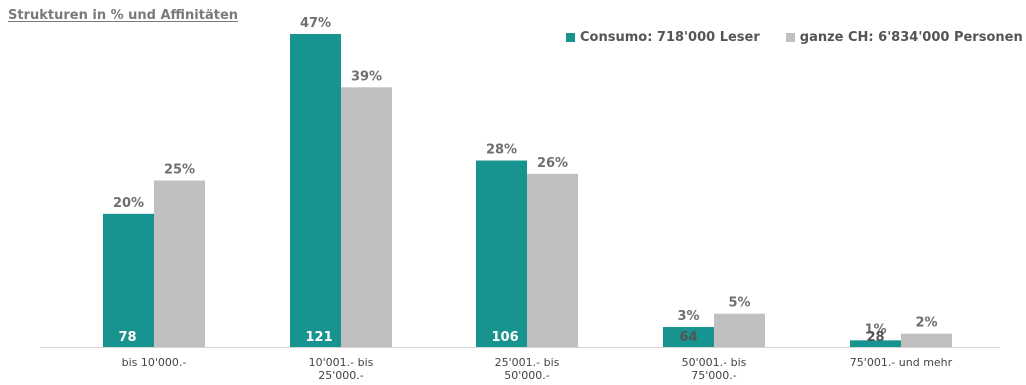 The image size is (1026, 385). I want to click on legend-swatch-ch, so click(790, 37).